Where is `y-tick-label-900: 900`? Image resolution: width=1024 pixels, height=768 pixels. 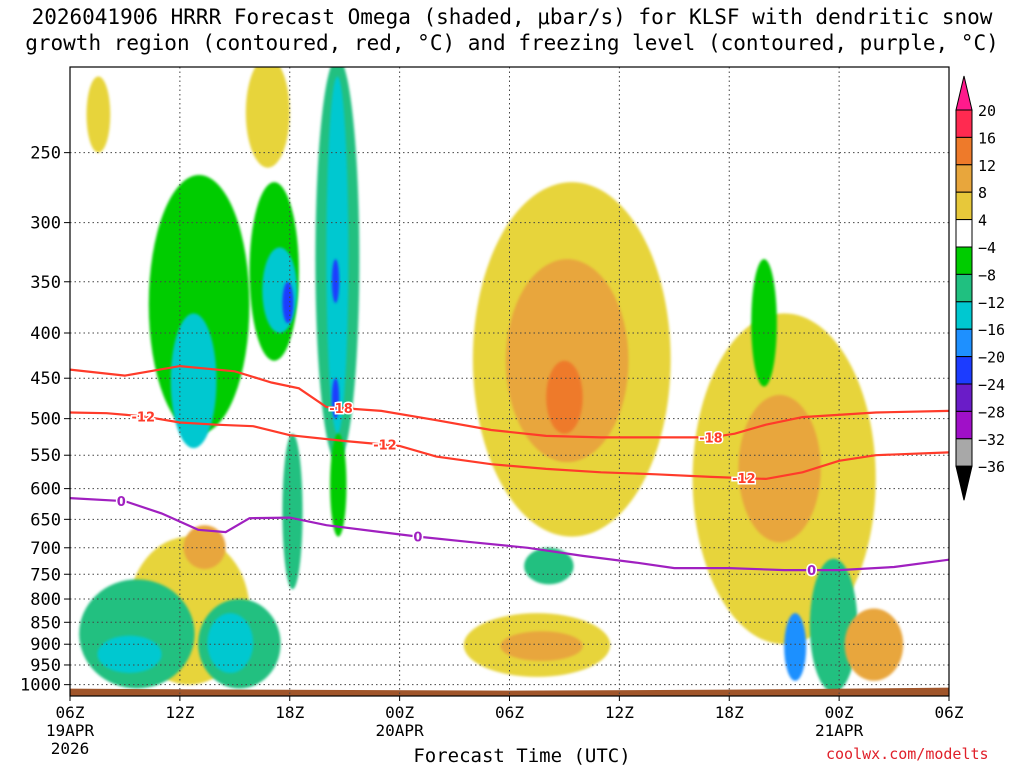
y-tick-label-900: 900 is located at coordinates (45, 645).